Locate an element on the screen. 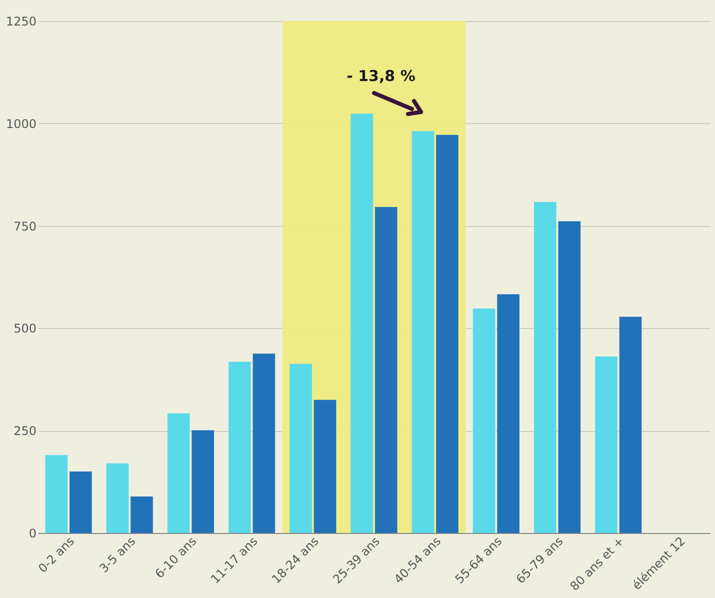 This screenshot has height=598, width=715. y-tick-label: 500 is located at coordinates (25, 329).